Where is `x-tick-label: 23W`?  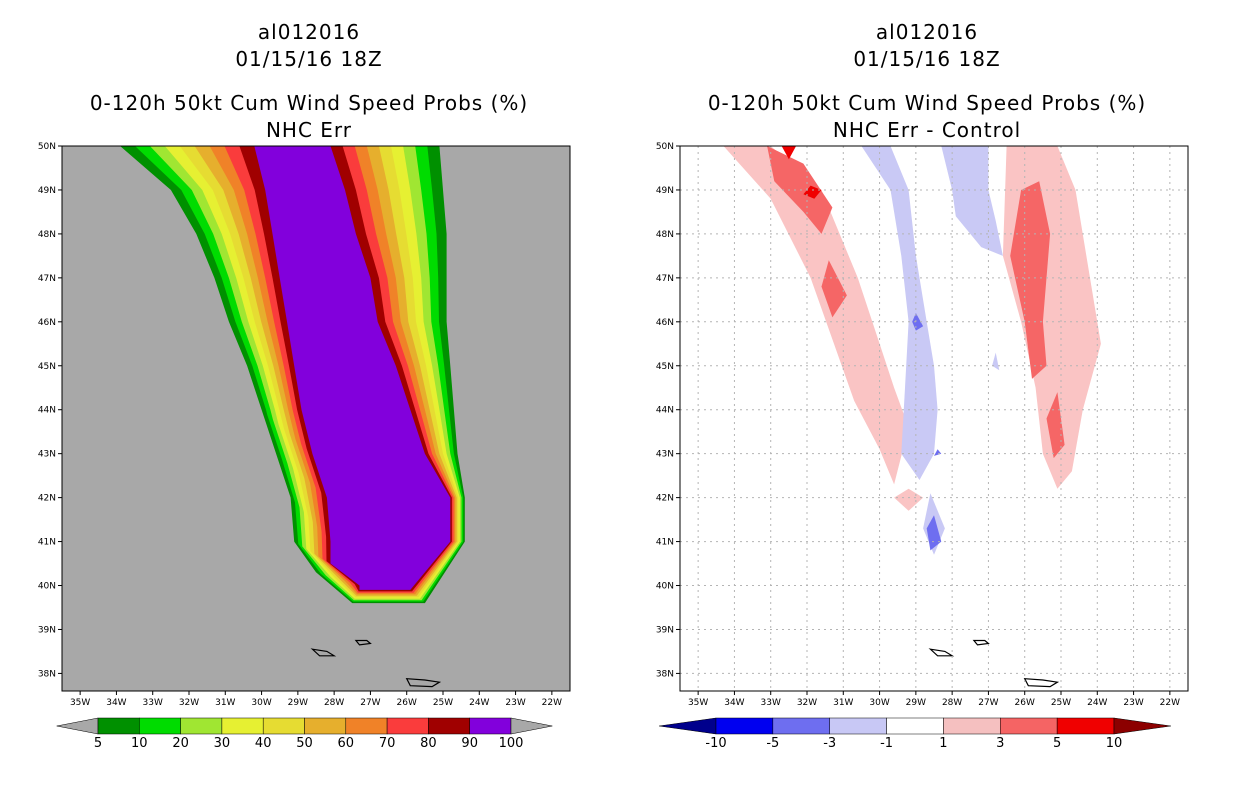 x-tick-label: 23W is located at coordinates (1133, 703).